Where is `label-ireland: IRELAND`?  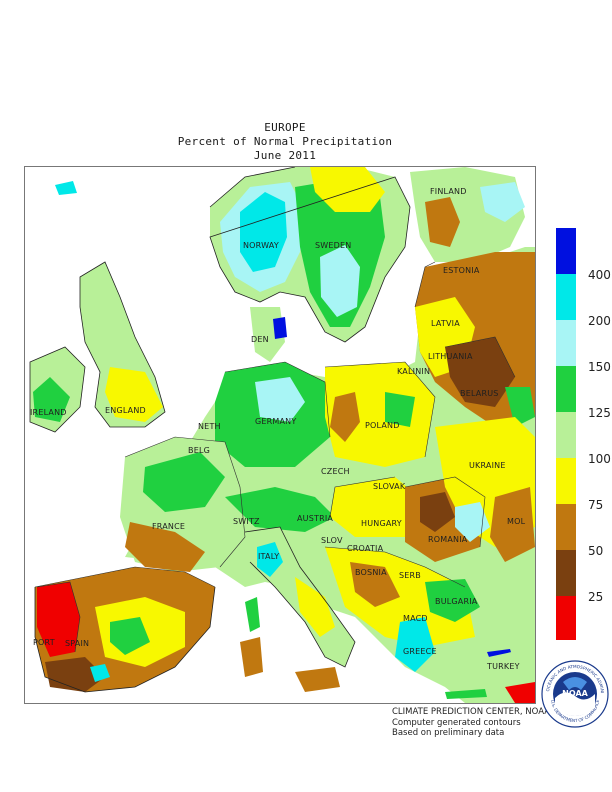 label-ireland: IRELAND is located at coordinates (48, 412).